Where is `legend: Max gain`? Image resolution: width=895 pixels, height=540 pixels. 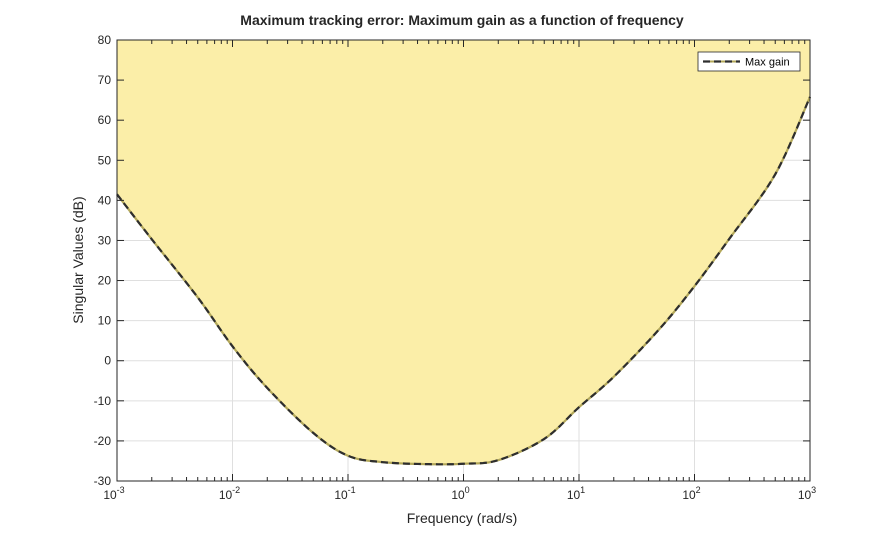
legend: Max gain is located at coordinates (749, 61).